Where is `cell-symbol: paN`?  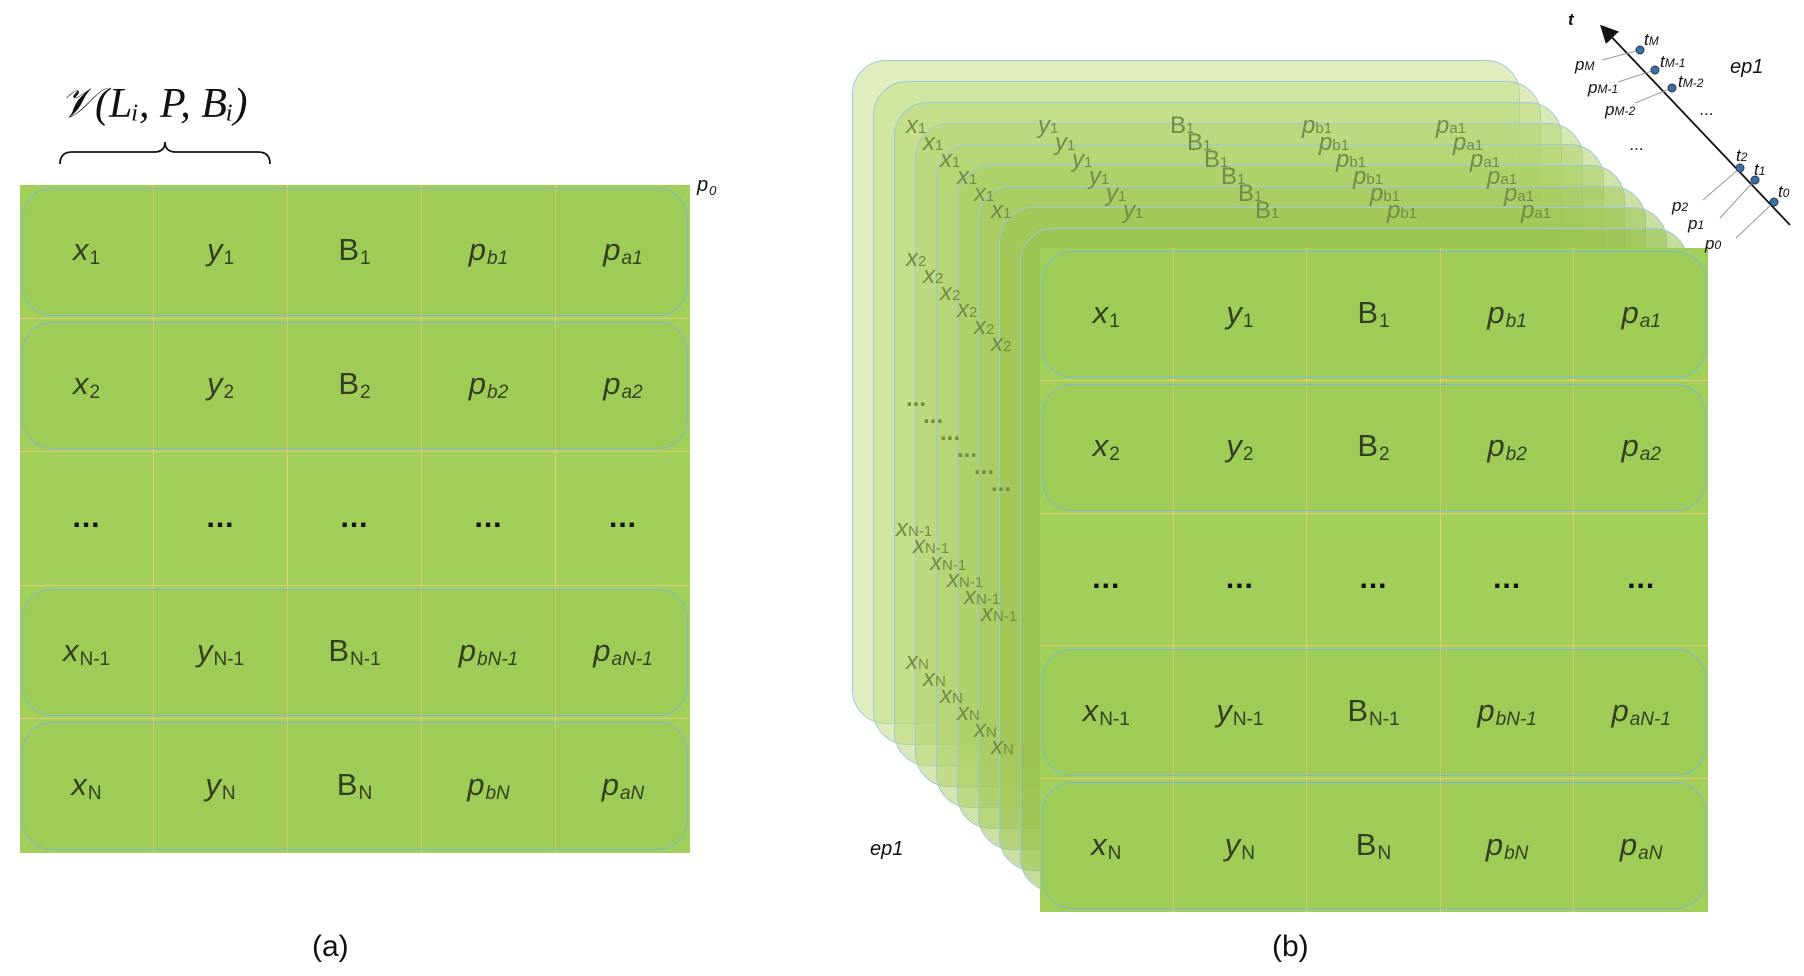 cell-symbol: paN is located at coordinates (1641, 845).